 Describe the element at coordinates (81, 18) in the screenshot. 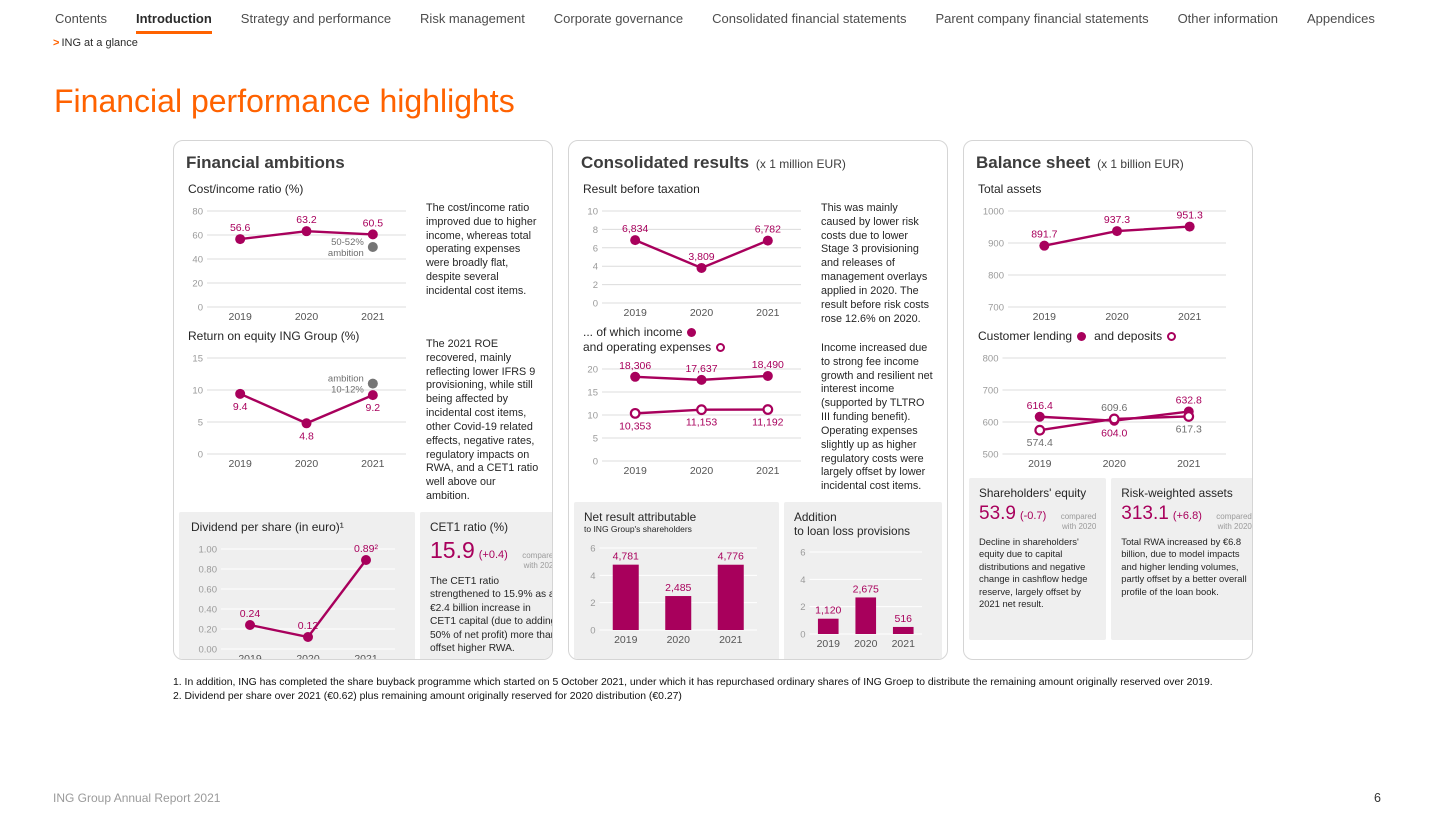

I see `nav-item-contents: Contents` at that location.